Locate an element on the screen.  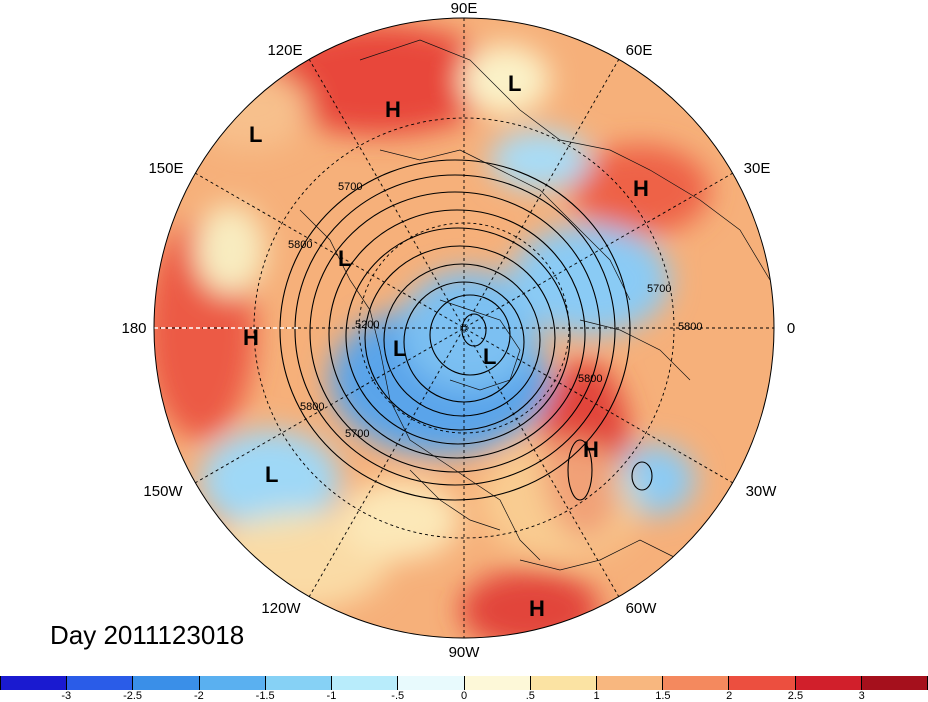
date-title: Day 2011123018 is located at coordinates (147, 635).